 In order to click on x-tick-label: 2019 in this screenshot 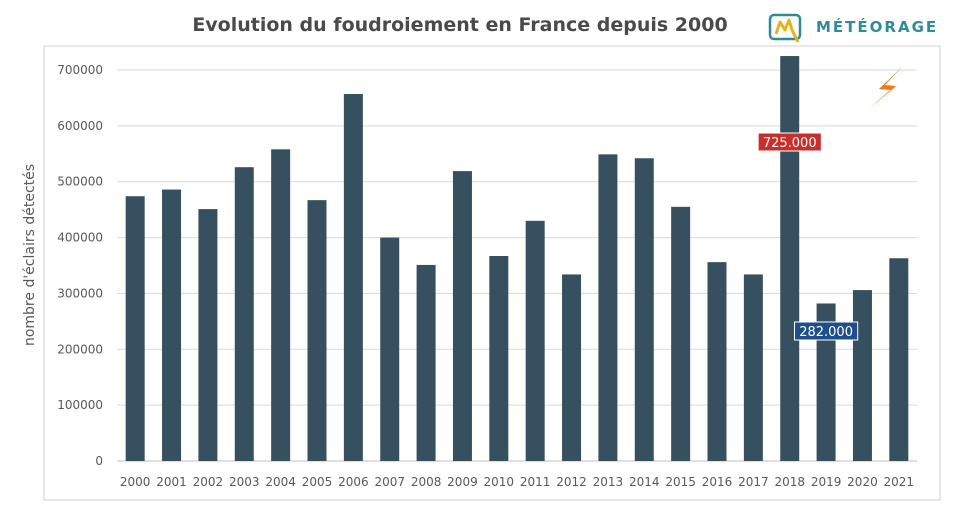, I will do `click(826, 482)`.